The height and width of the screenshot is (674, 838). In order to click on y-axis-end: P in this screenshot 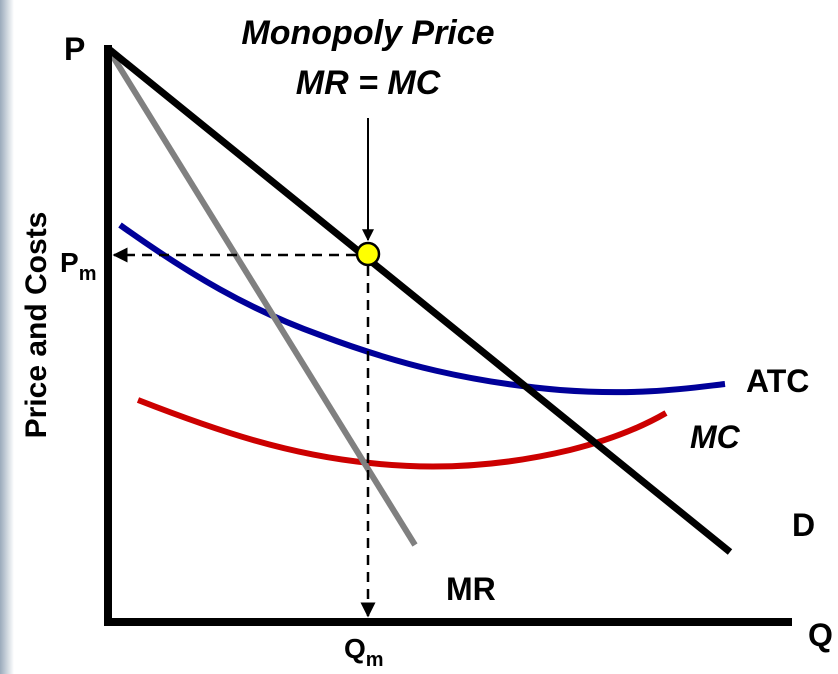, I will do `click(74, 49)`.